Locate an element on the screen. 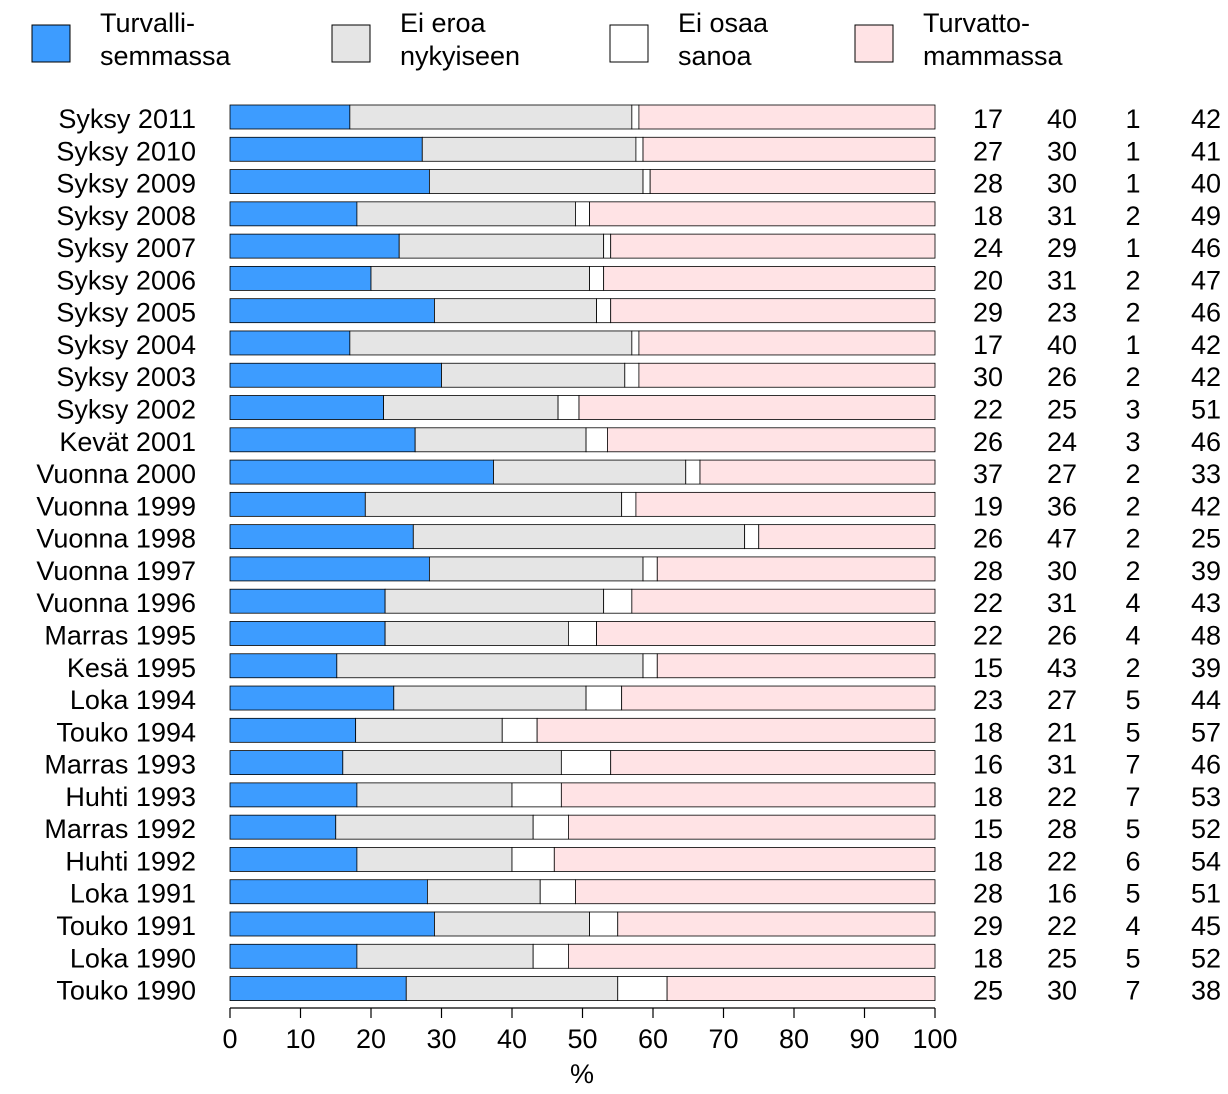 The image size is (1228, 1094). value-label: 38 is located at coordinates (1206, 991).